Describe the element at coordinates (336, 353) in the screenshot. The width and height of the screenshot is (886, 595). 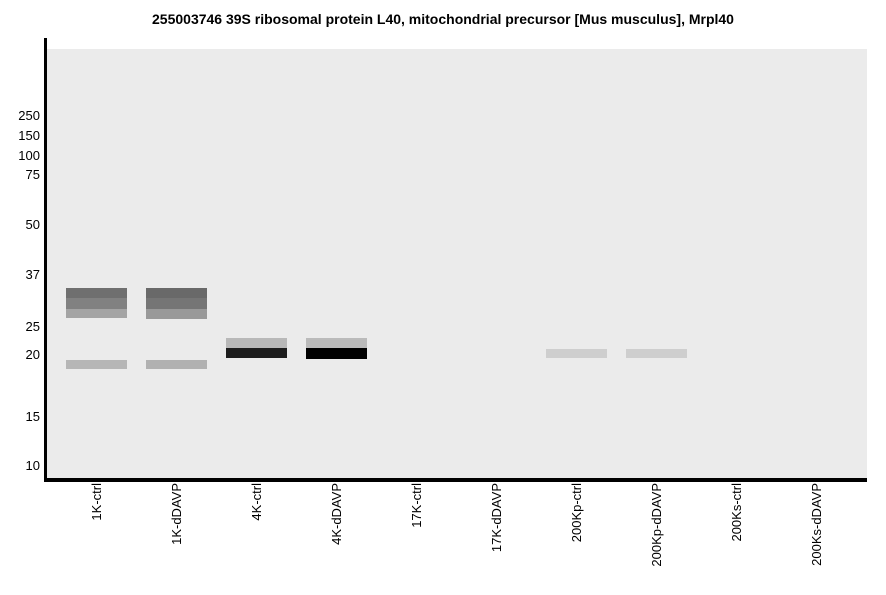
I see `band-4k-ddavp-20kda` at that location.